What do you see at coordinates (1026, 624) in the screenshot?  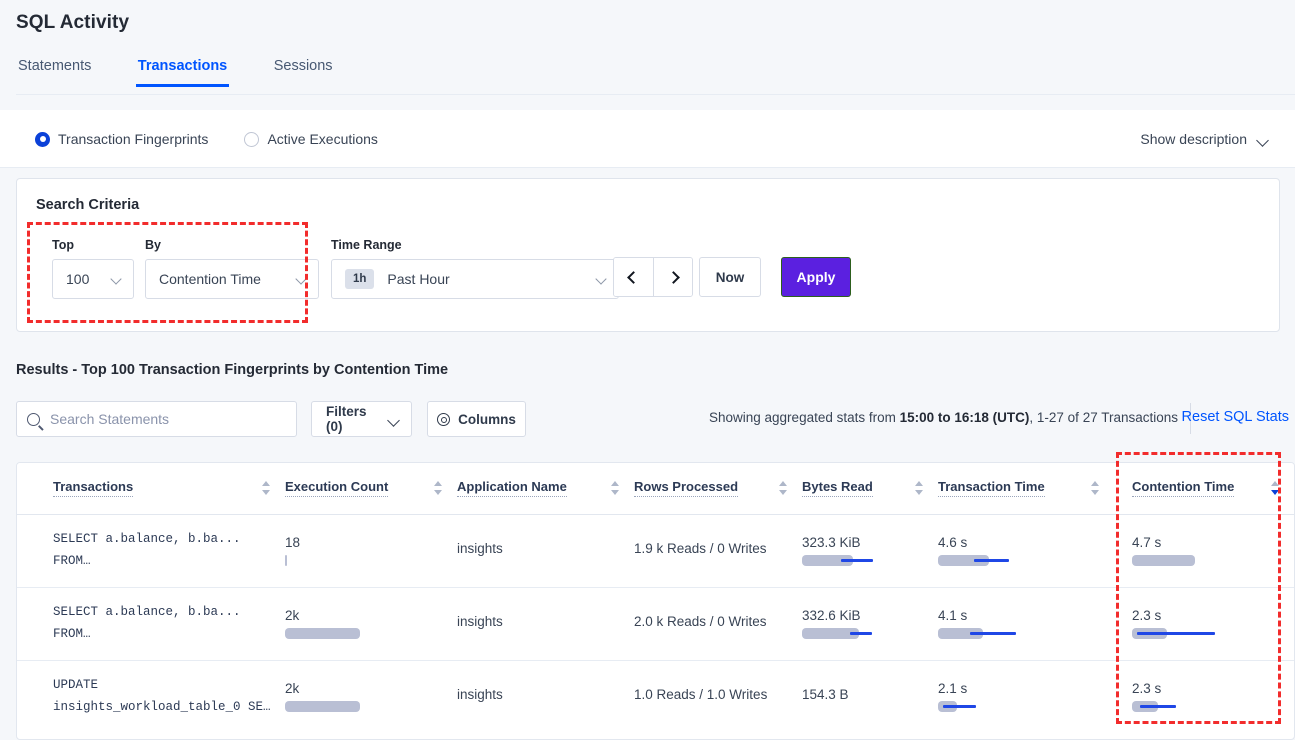 I see `cell-transaction-time: 4.1 s` at bounding box center [1026, 624].